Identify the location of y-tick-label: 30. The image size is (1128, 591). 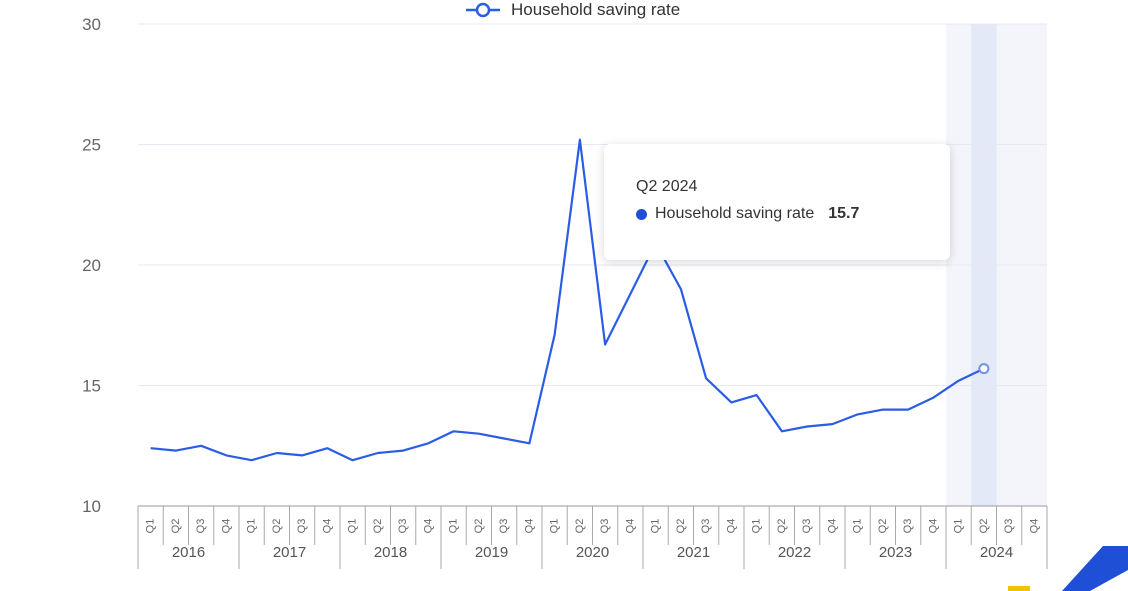
(91, 24).